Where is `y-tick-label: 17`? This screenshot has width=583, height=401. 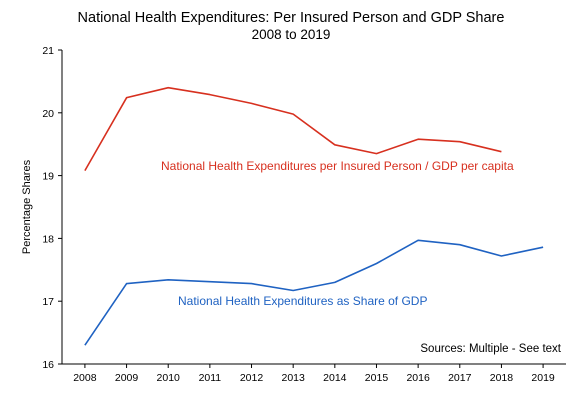
y-tick-label: 17 is located at coordinates (48, 302).